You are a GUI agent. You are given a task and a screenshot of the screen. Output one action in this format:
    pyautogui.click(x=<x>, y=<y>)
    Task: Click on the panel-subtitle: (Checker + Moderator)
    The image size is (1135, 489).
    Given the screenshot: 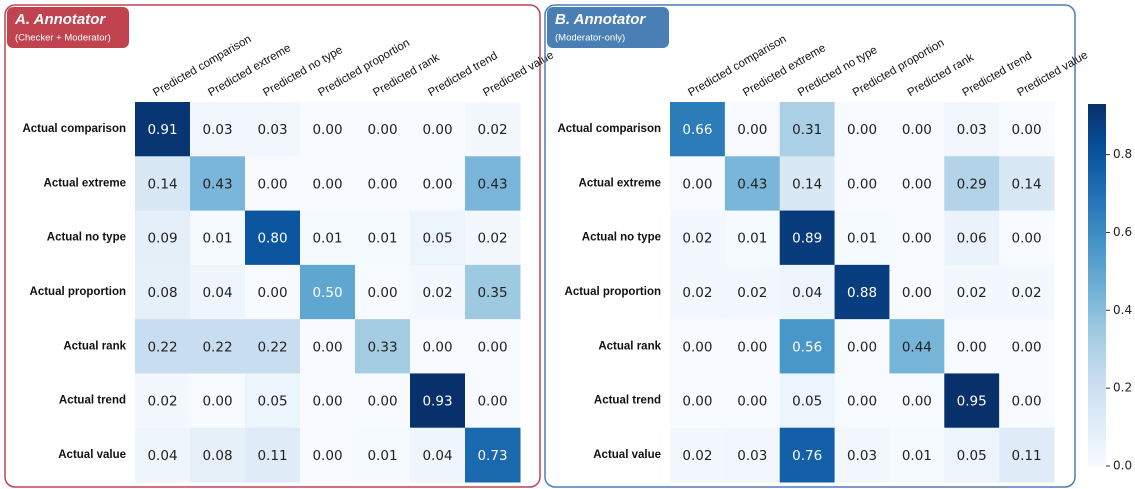 What is the action you would take?
    pyautogui.click(x=63, y=38)
    